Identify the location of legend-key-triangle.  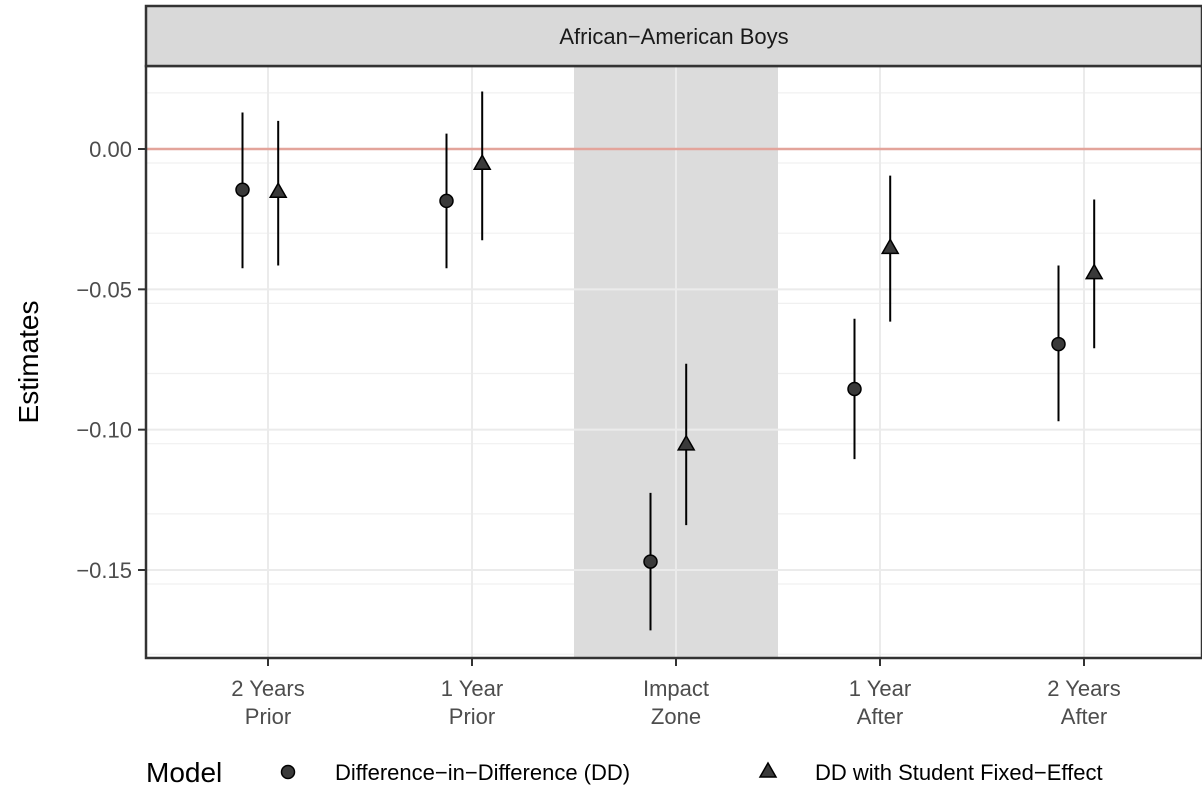
(768, 769).